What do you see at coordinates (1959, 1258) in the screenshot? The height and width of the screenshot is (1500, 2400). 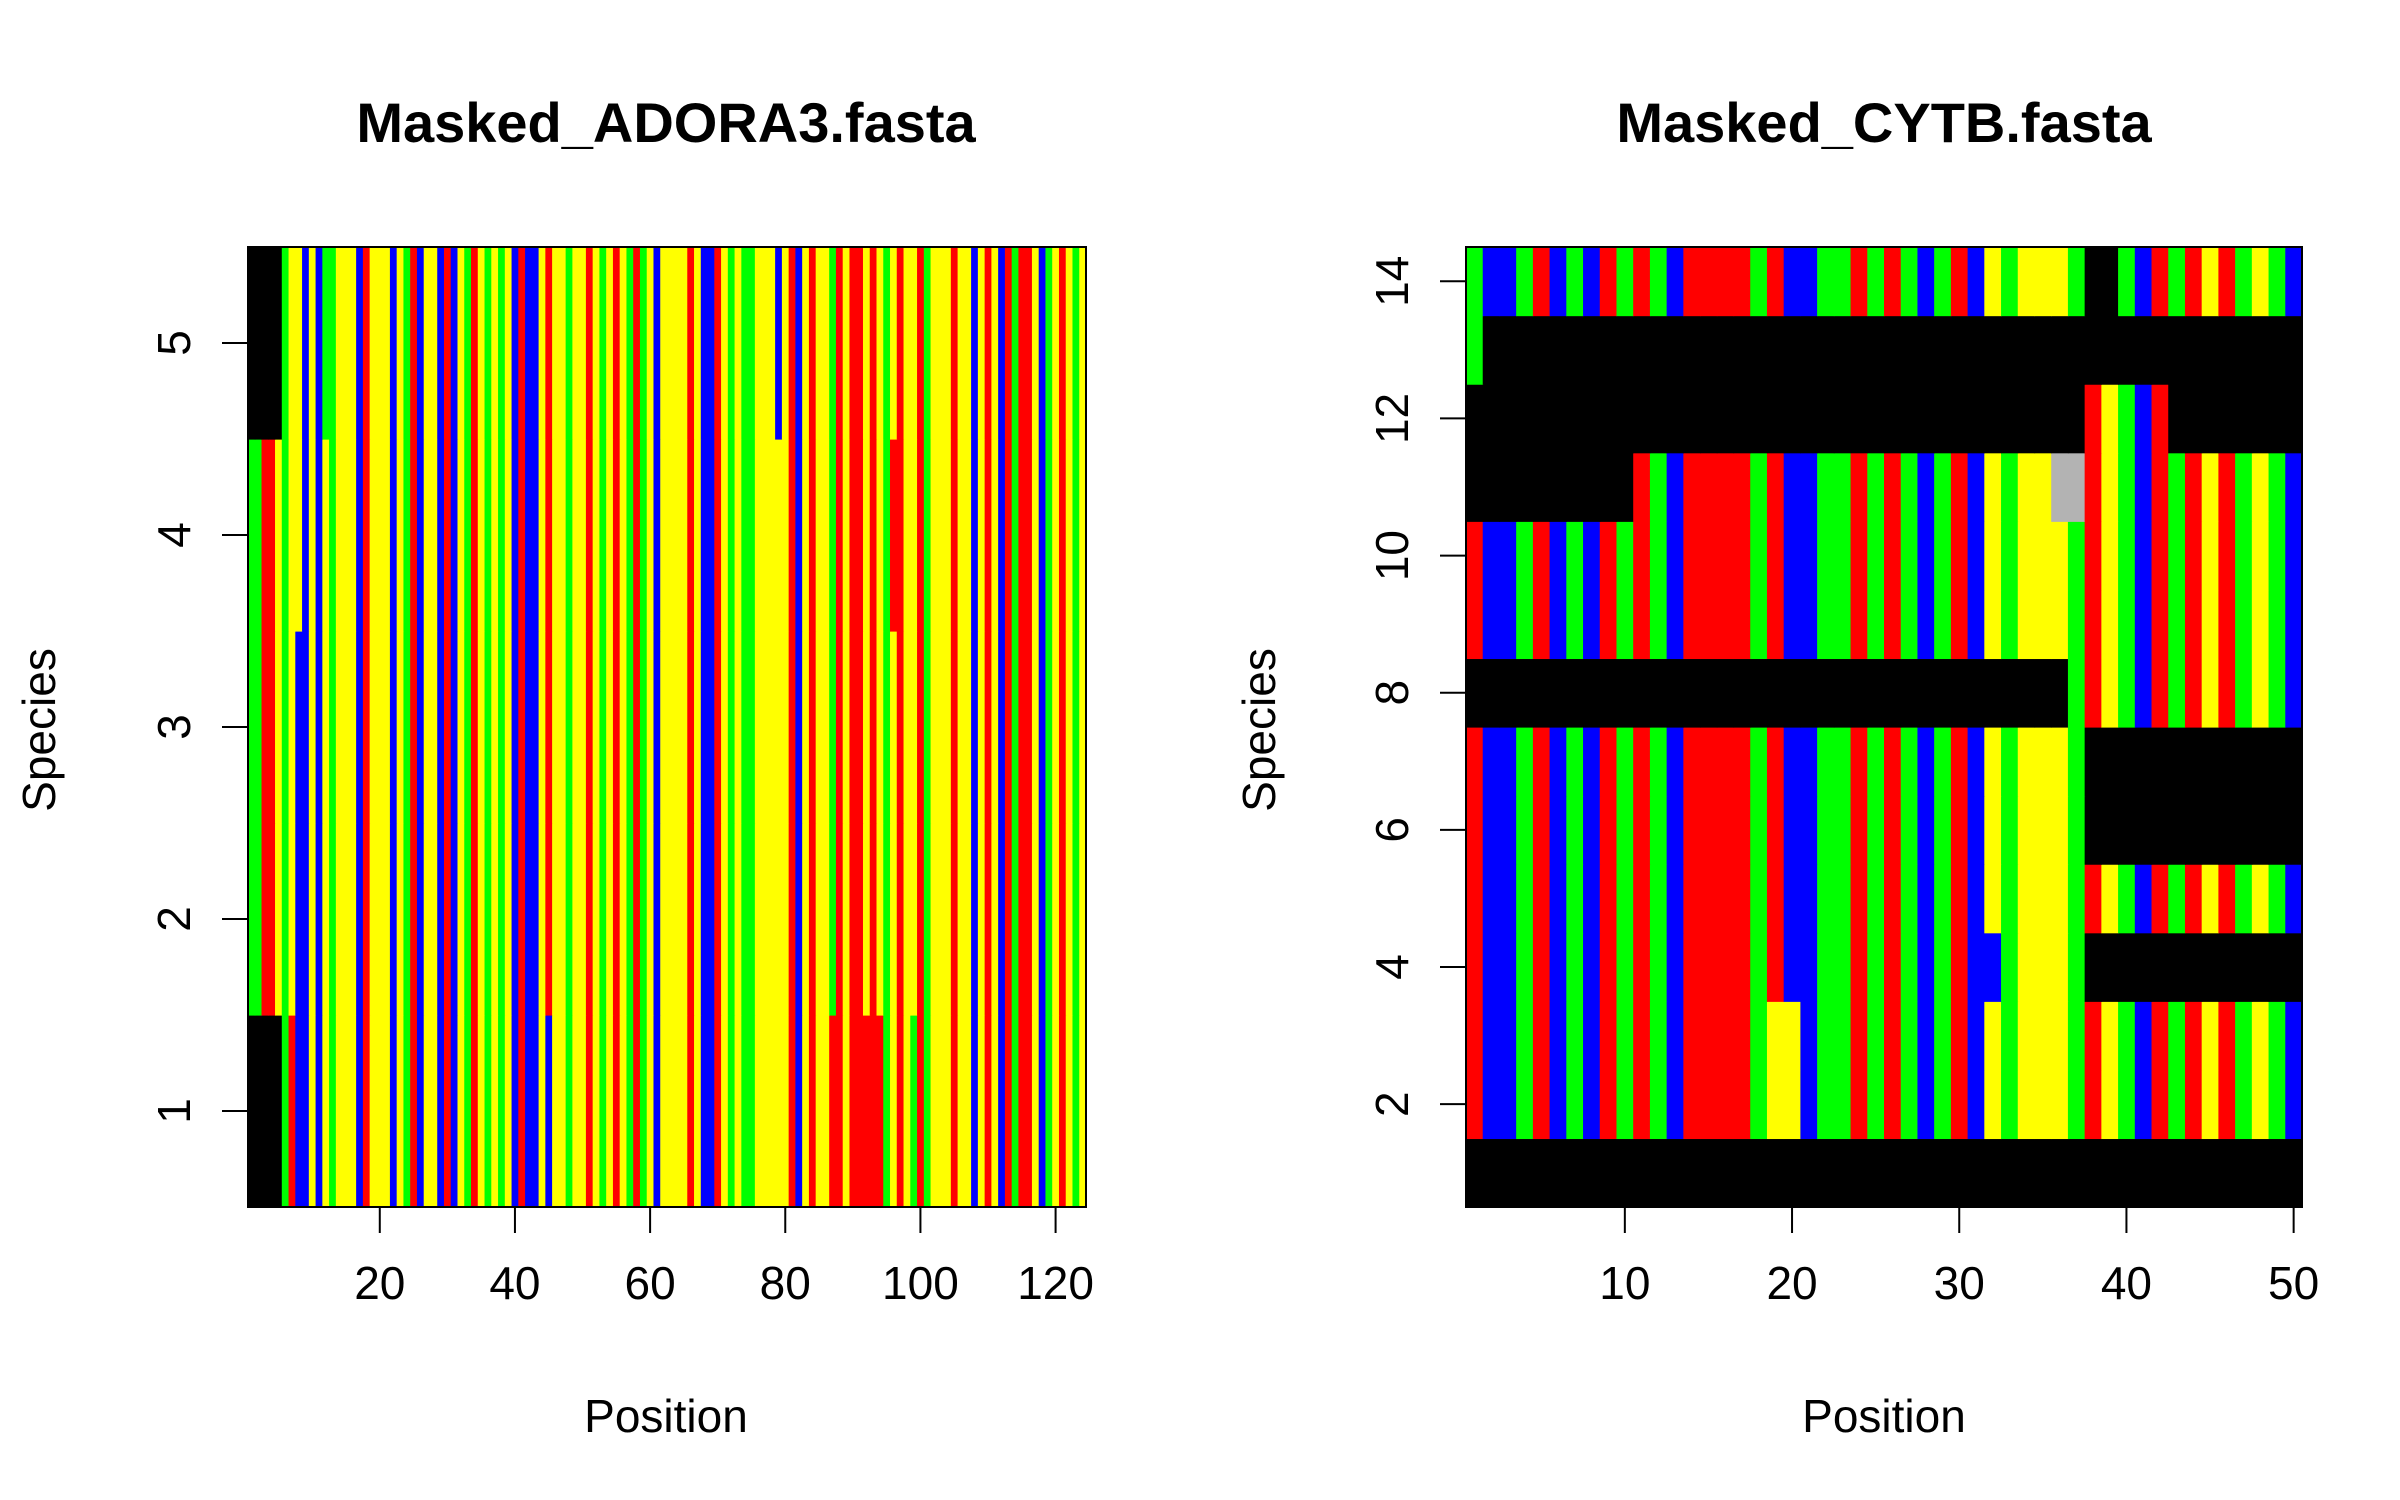 I see `x-axis: 10 20 30 40 50` at bounding box center [1959, 1258].